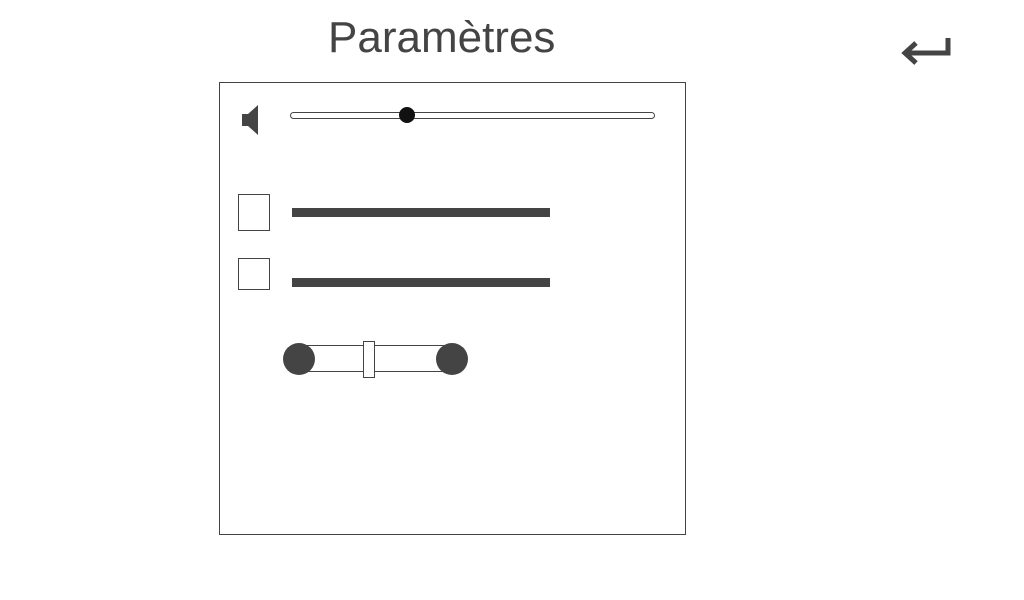 The width and height of the screenshot is (1024, 600). I want to click on back-button, so click(927, 52).